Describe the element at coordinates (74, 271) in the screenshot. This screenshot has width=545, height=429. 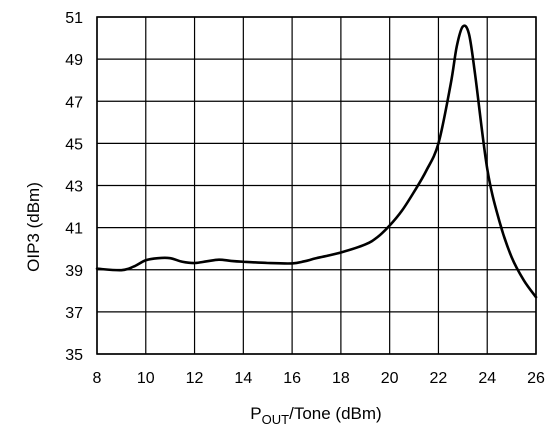
I see `y-tick-label: 39` at that location.